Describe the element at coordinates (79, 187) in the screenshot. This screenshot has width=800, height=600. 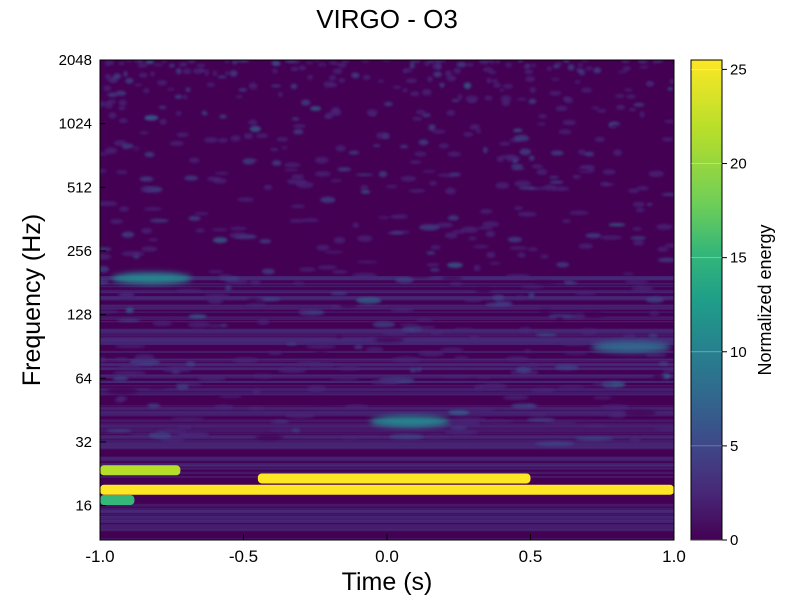
I see `y-tick-label: 512` at that location.